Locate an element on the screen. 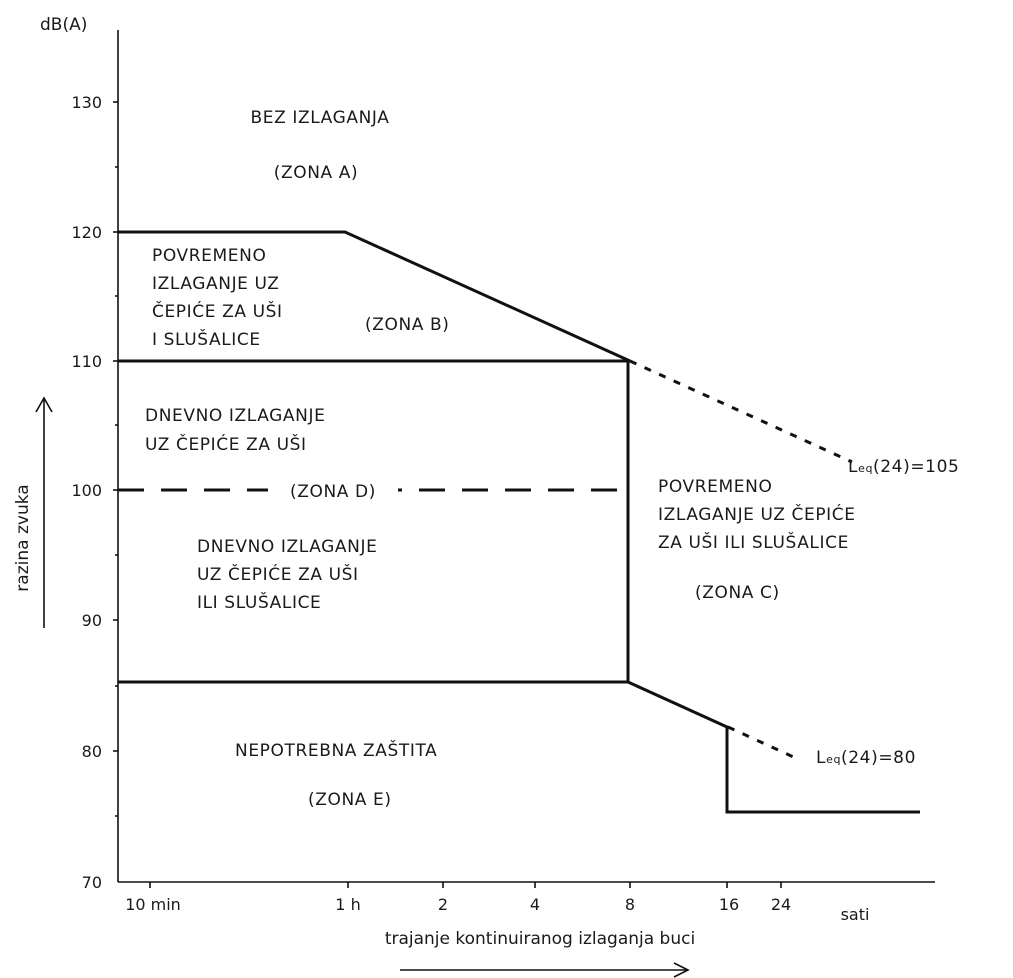 The image size is (1013, 978). x-tick-10min: 10 min is located at coordinates (153, 904).